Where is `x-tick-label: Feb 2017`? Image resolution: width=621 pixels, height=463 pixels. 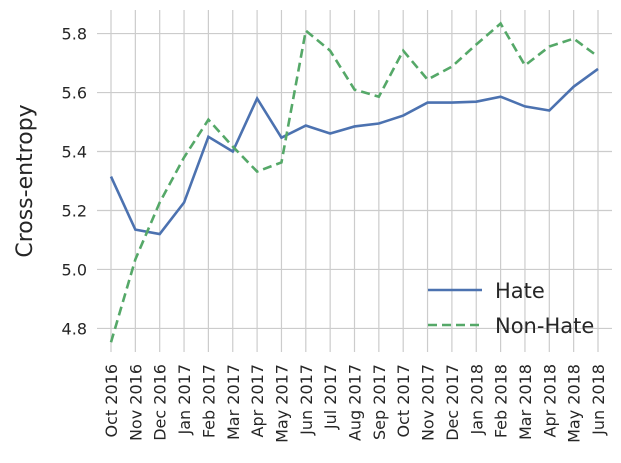
x-tick-label: Feb 2017 is located at coordinates (208, 401).